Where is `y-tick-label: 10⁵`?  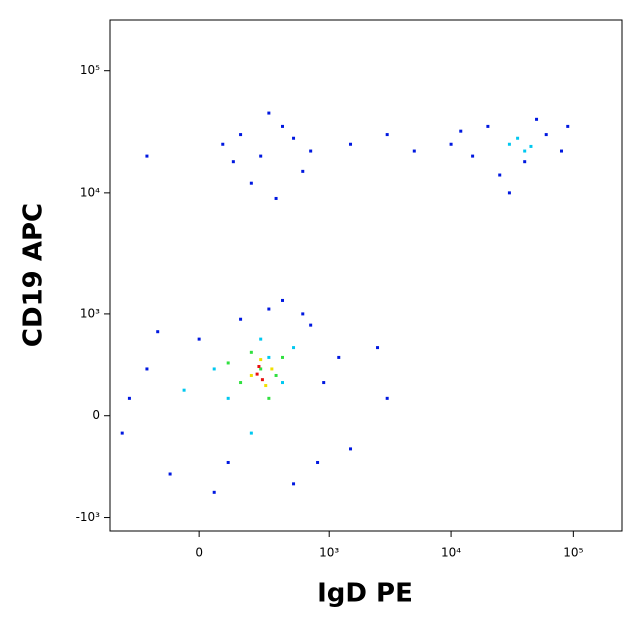
y-tick-label: 10⁵ is located at coordinates (90, 70).